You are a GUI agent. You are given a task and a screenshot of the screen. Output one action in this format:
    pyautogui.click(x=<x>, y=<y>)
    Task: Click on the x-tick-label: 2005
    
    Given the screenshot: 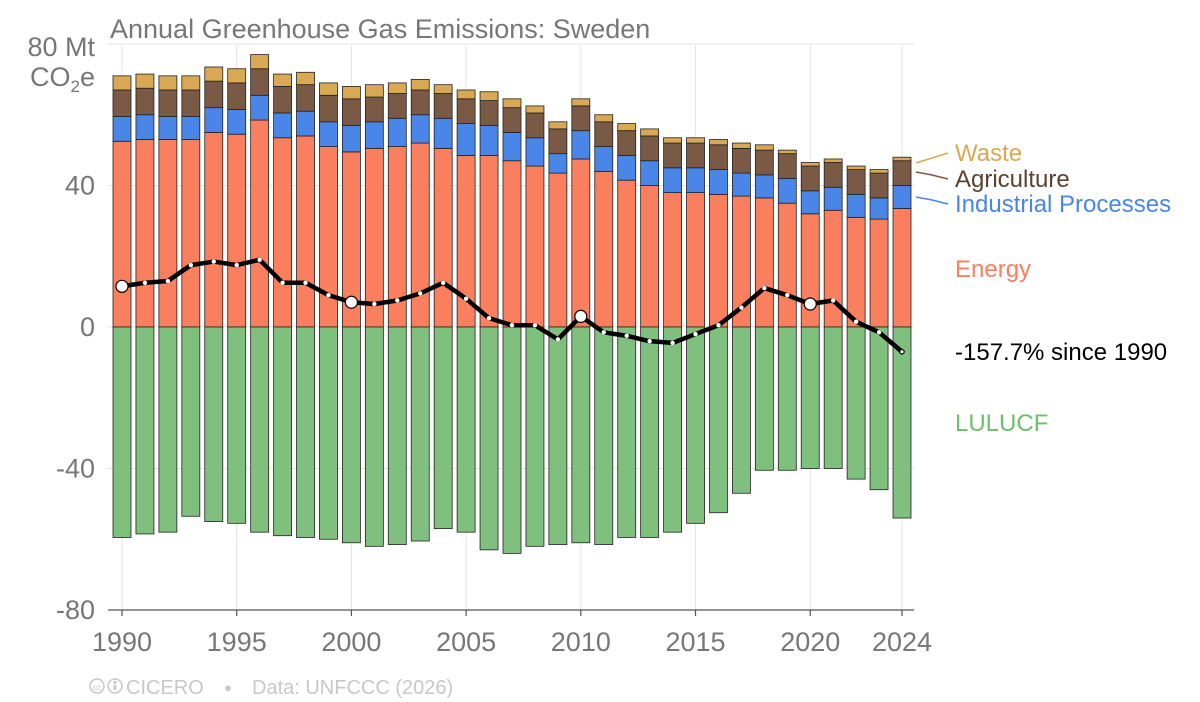 What is the action you would take?
    pyautogui.click(x=466, y=642)
    